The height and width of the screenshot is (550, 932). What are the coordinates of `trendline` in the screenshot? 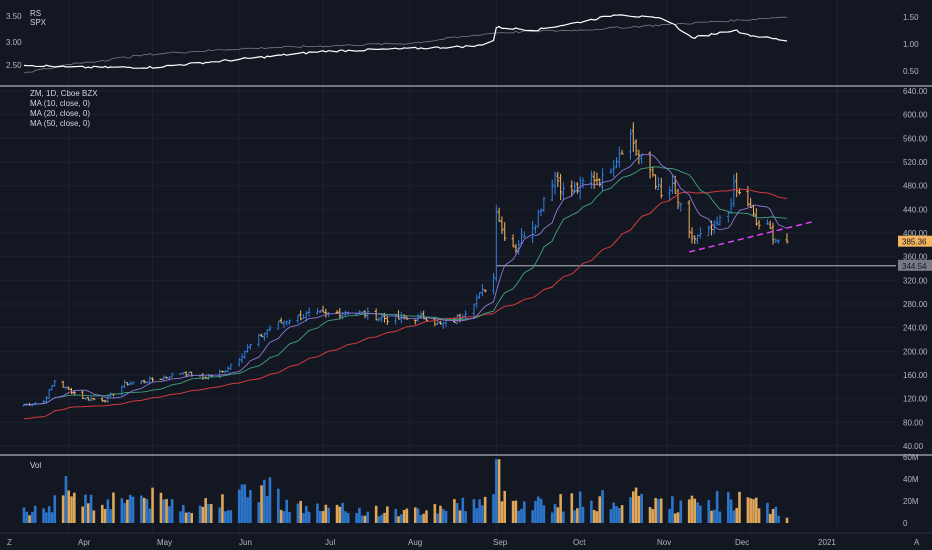 It's located at (752, 236).